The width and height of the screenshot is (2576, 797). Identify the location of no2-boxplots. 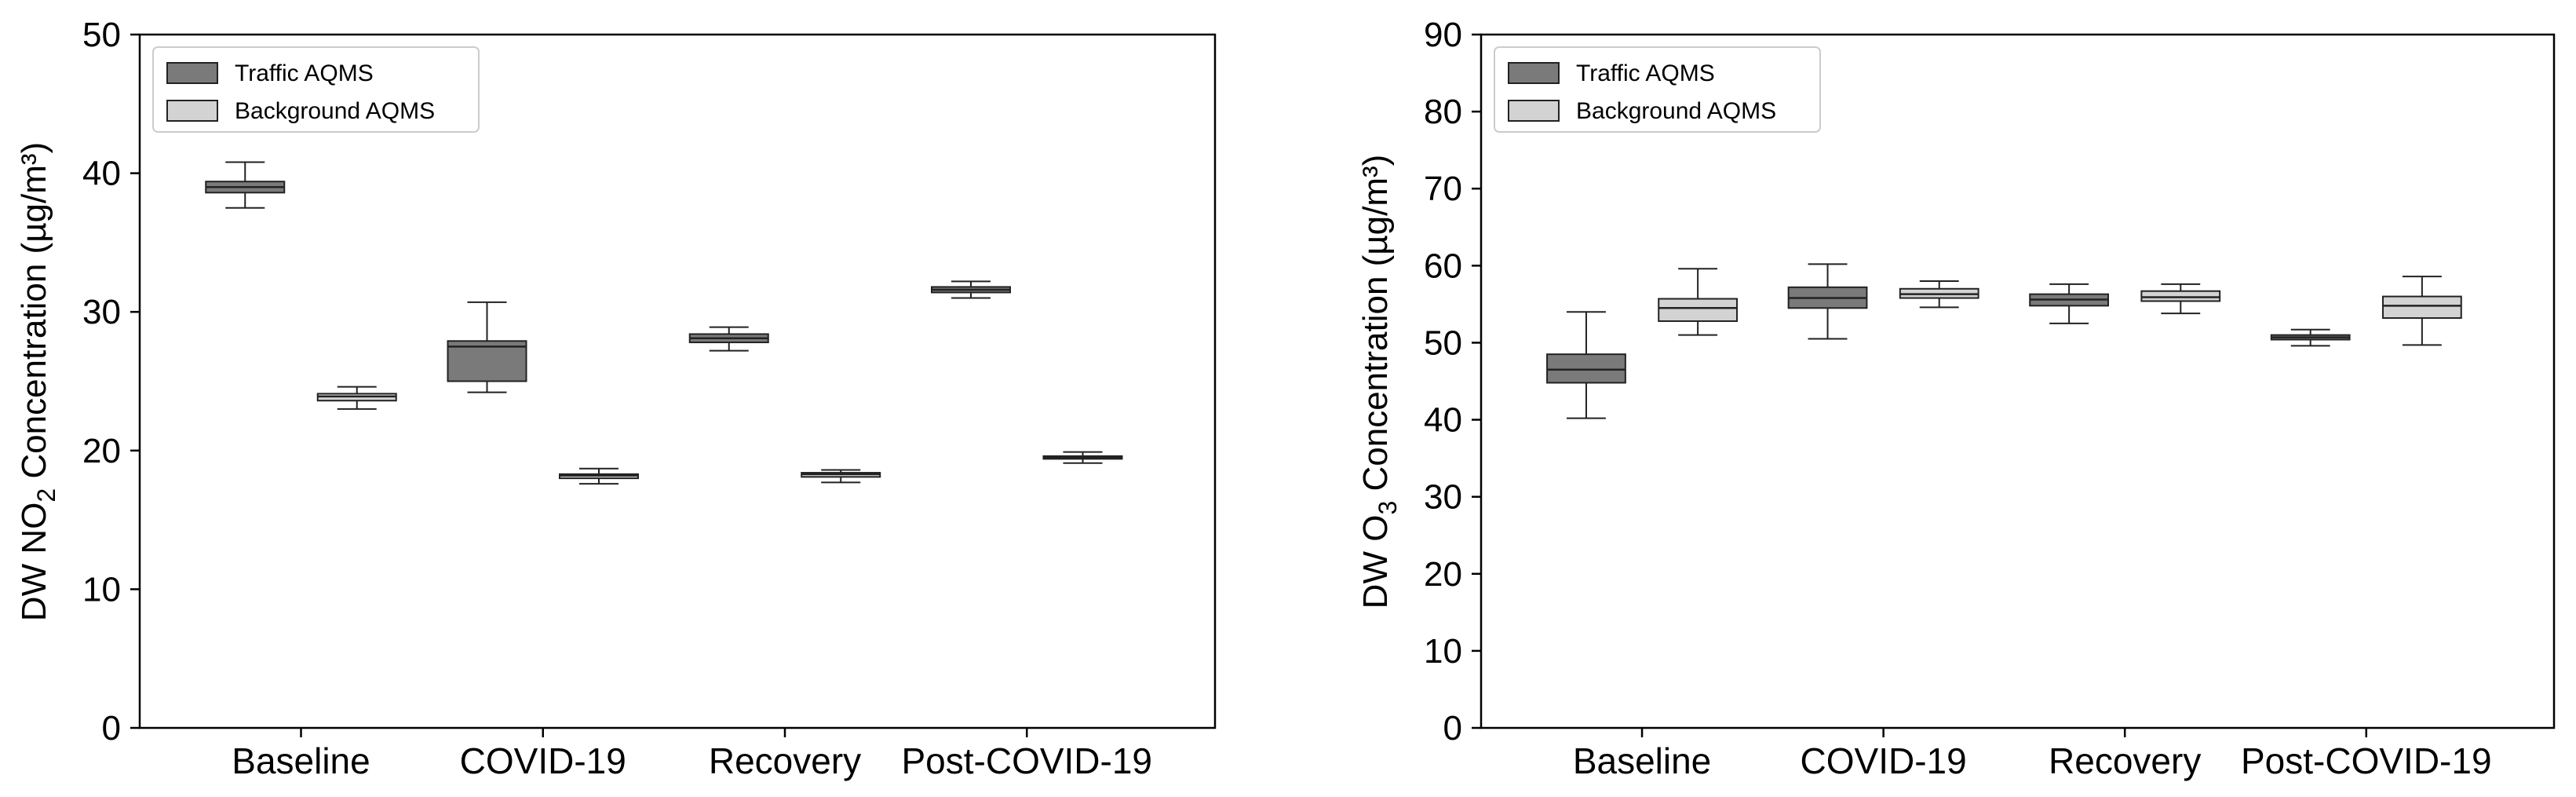
(664, 323).